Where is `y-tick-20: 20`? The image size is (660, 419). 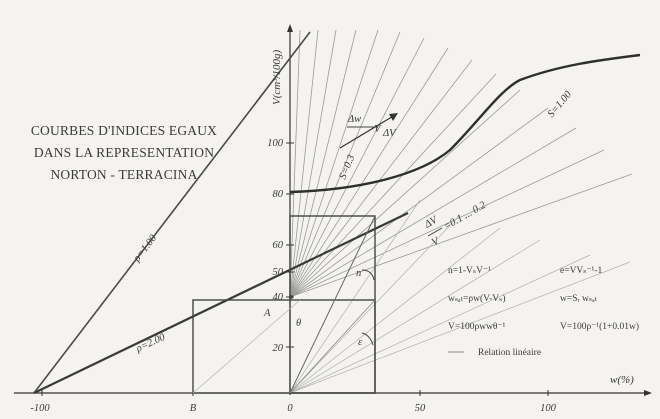
y-tick-20: 20 is located at coordinates (278, 348).